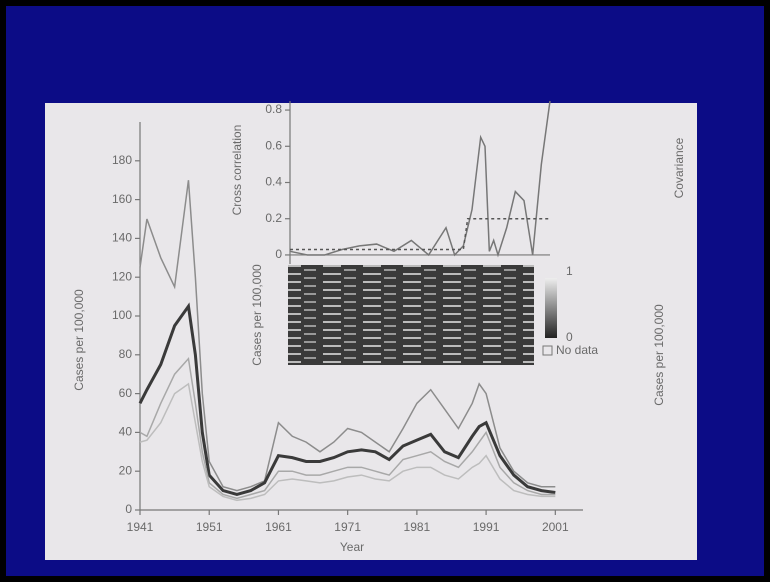 This screenshot has width=770, height=582. What do you see at coordinates (551, 308) in the screenshot?
I see `colorbar` at bounding box center [551, 308].